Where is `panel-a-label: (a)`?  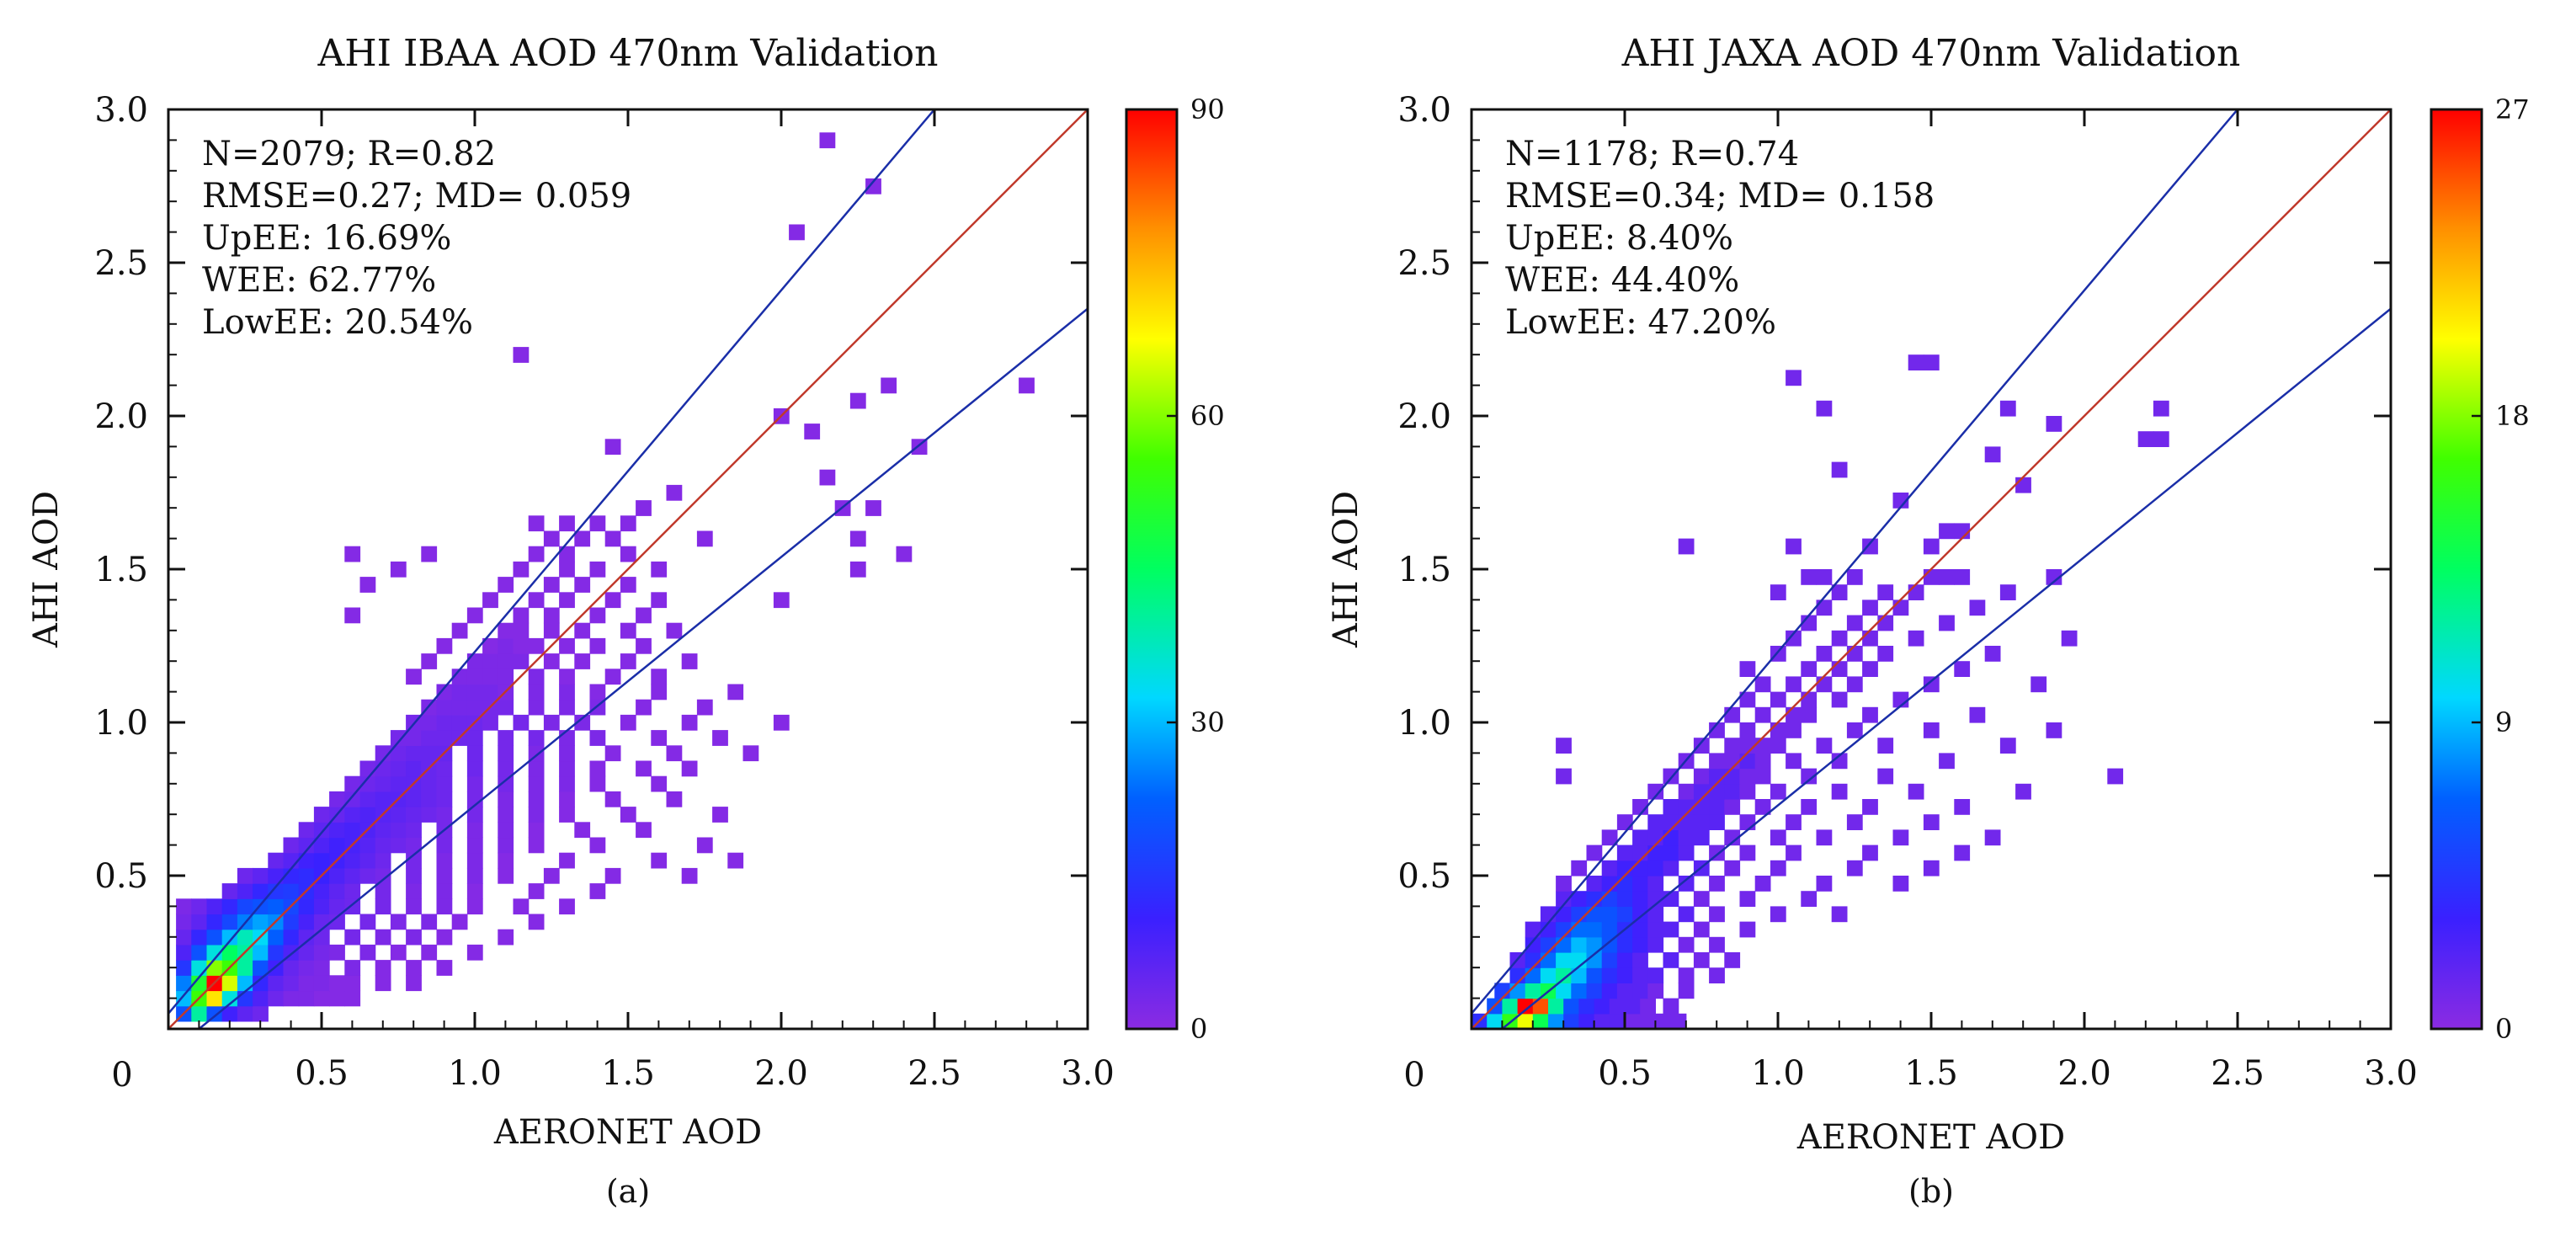 panel-a-label: (a) is located at coordinates (628, 1191).